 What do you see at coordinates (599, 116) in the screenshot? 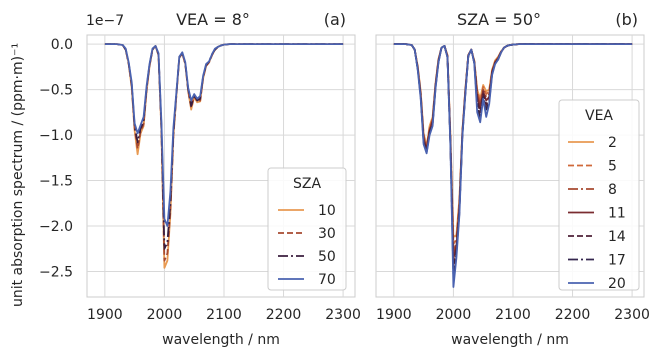
I see `legend-title: VEA` at bounding box center [599, 116].